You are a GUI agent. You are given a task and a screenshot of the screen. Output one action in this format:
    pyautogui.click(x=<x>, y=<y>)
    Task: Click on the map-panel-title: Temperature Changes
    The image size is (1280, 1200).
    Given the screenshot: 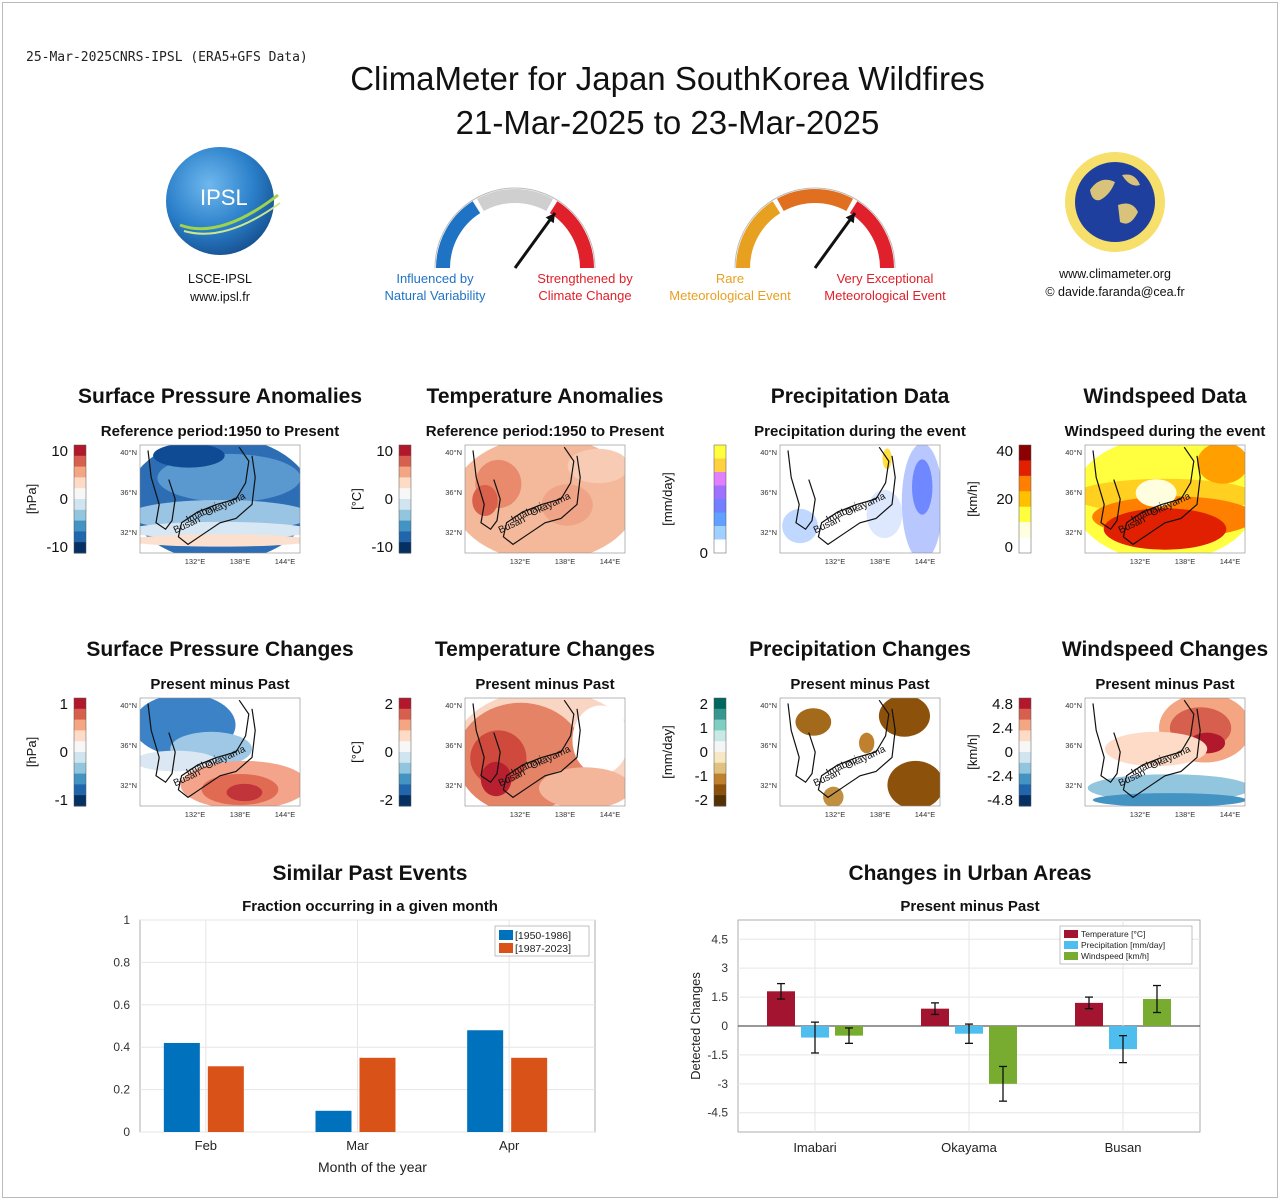 What is the action you would take?
    pyautogui.click(x=545, y=649)
    